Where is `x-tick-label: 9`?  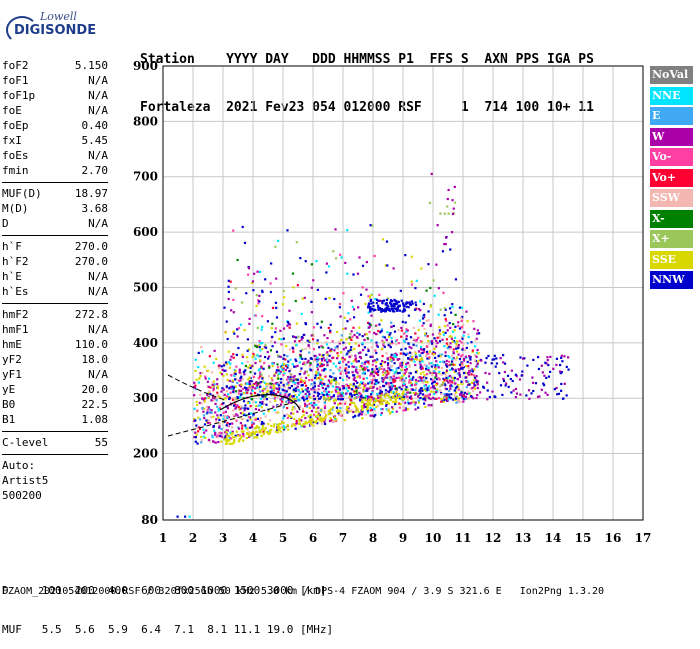 x-tick-label: 9 is located at coordinates (403, 538).